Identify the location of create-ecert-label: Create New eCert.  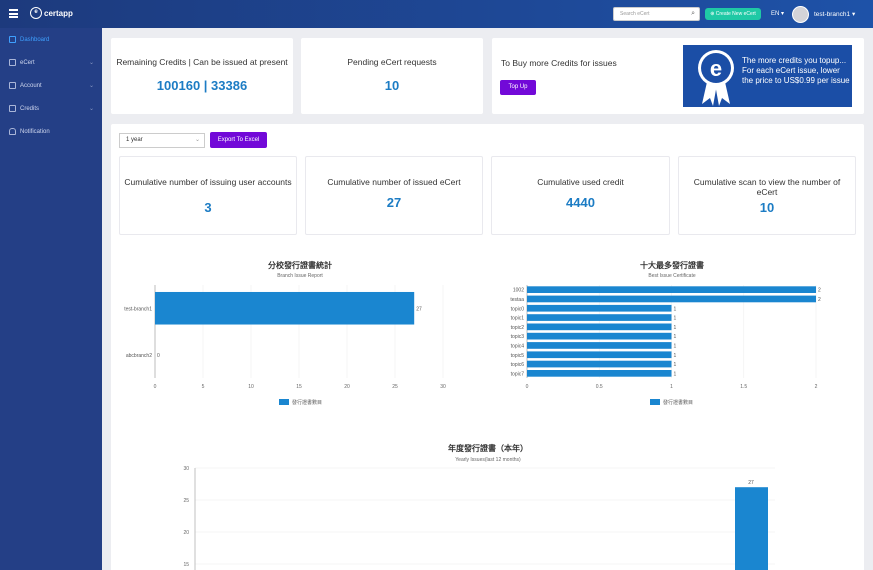
(735, 14).